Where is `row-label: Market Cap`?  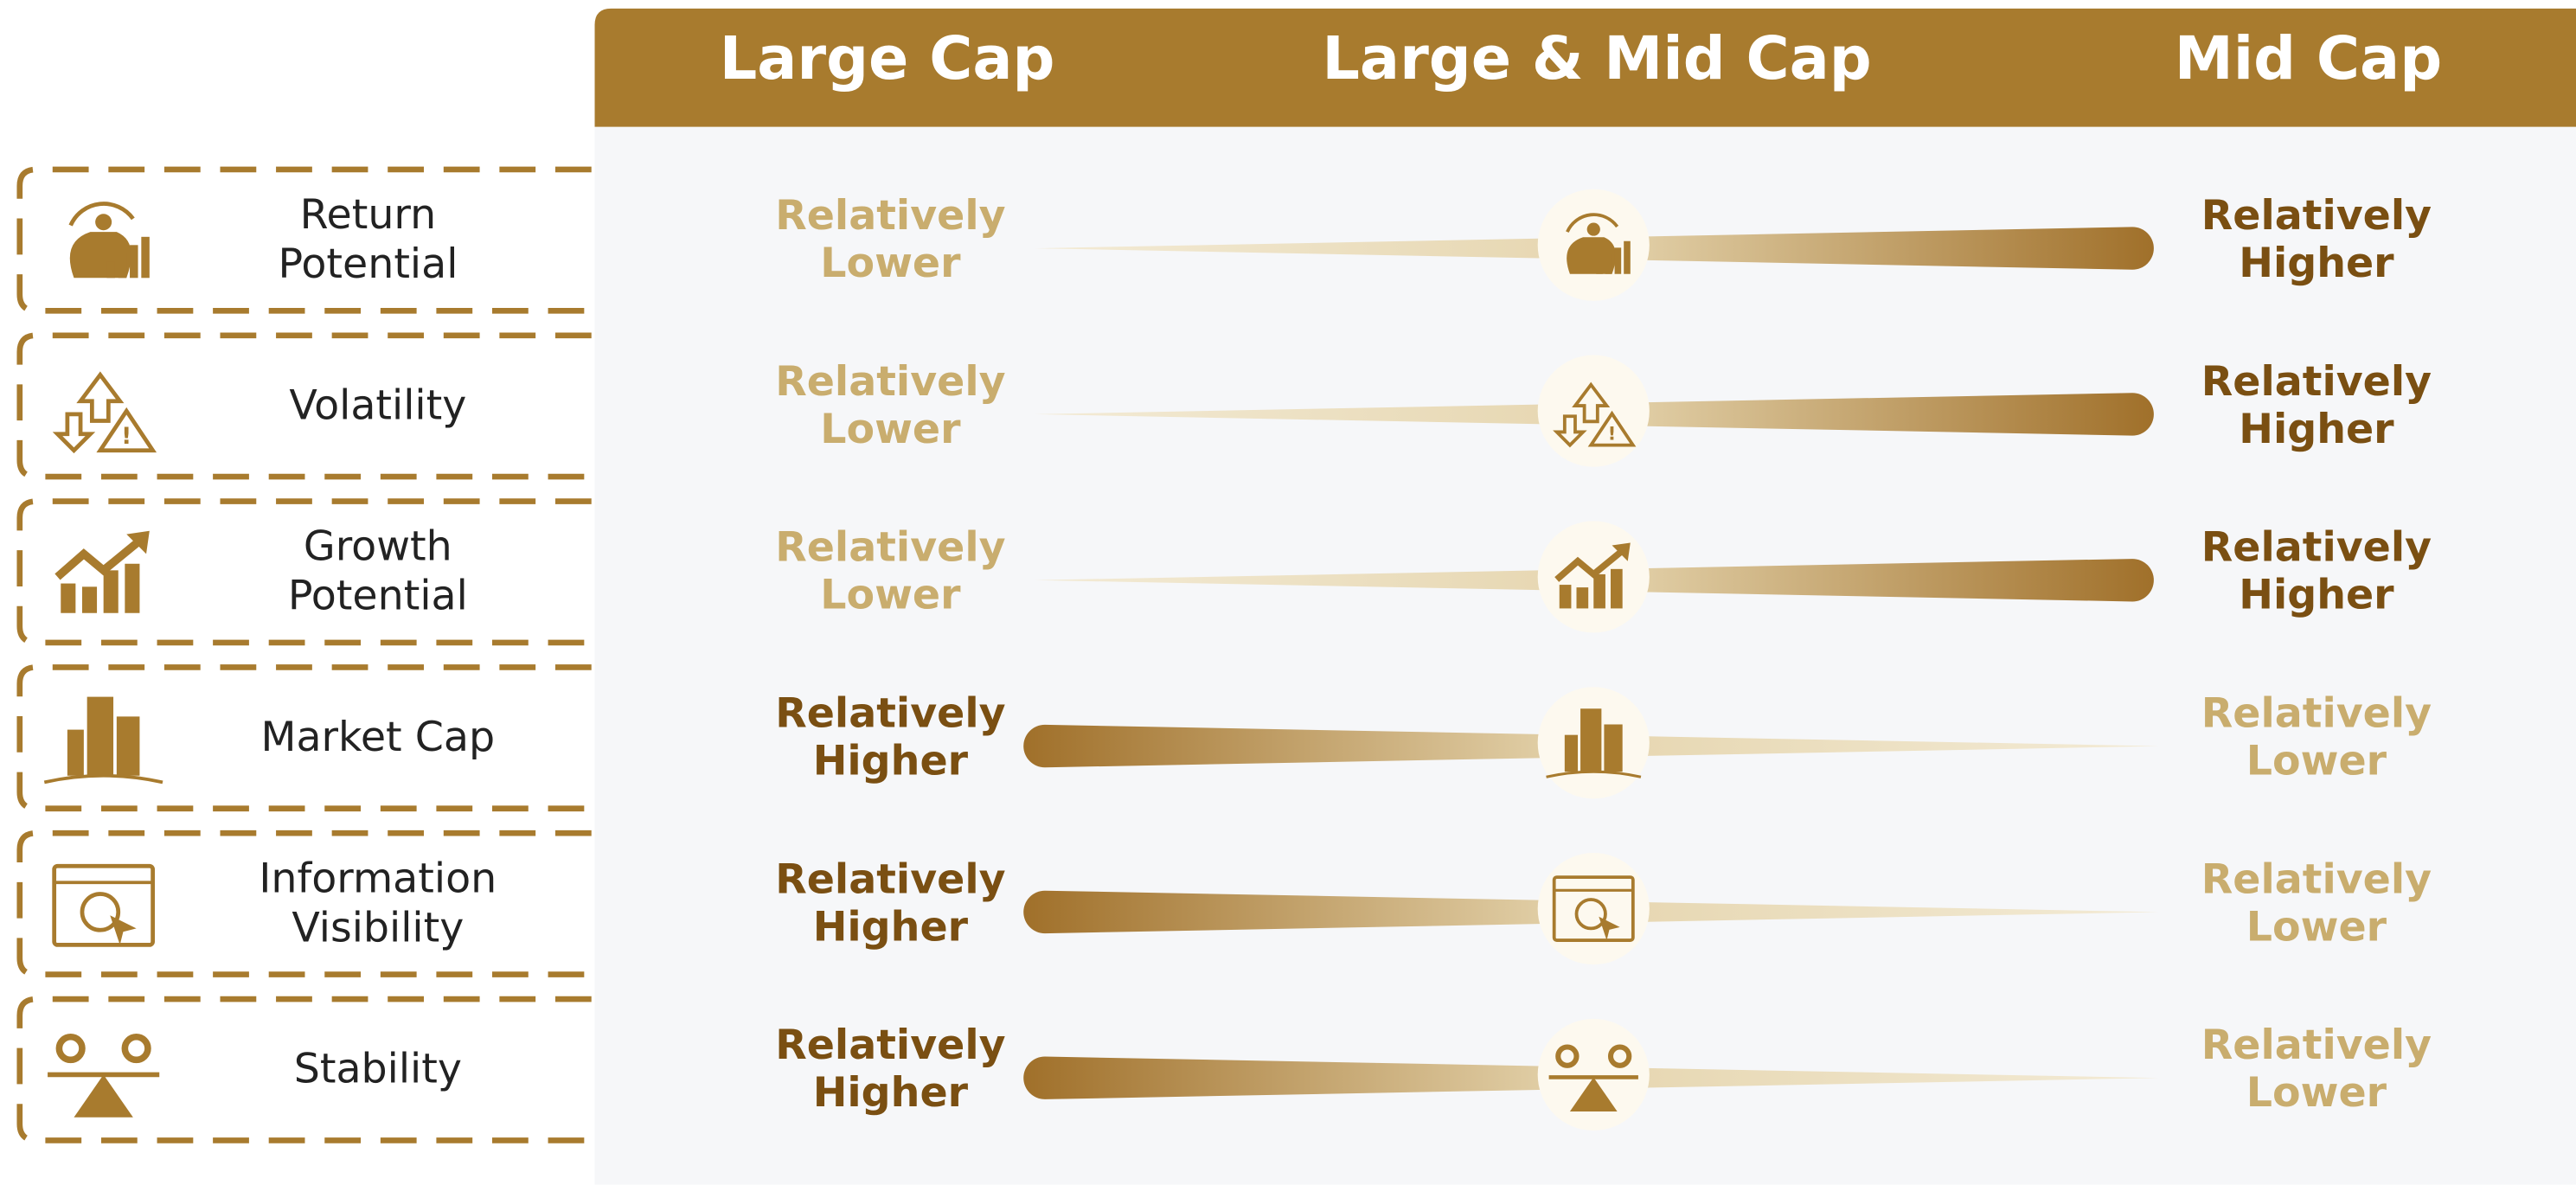
row-label: Market Cap is located at coordinates (378, 737).